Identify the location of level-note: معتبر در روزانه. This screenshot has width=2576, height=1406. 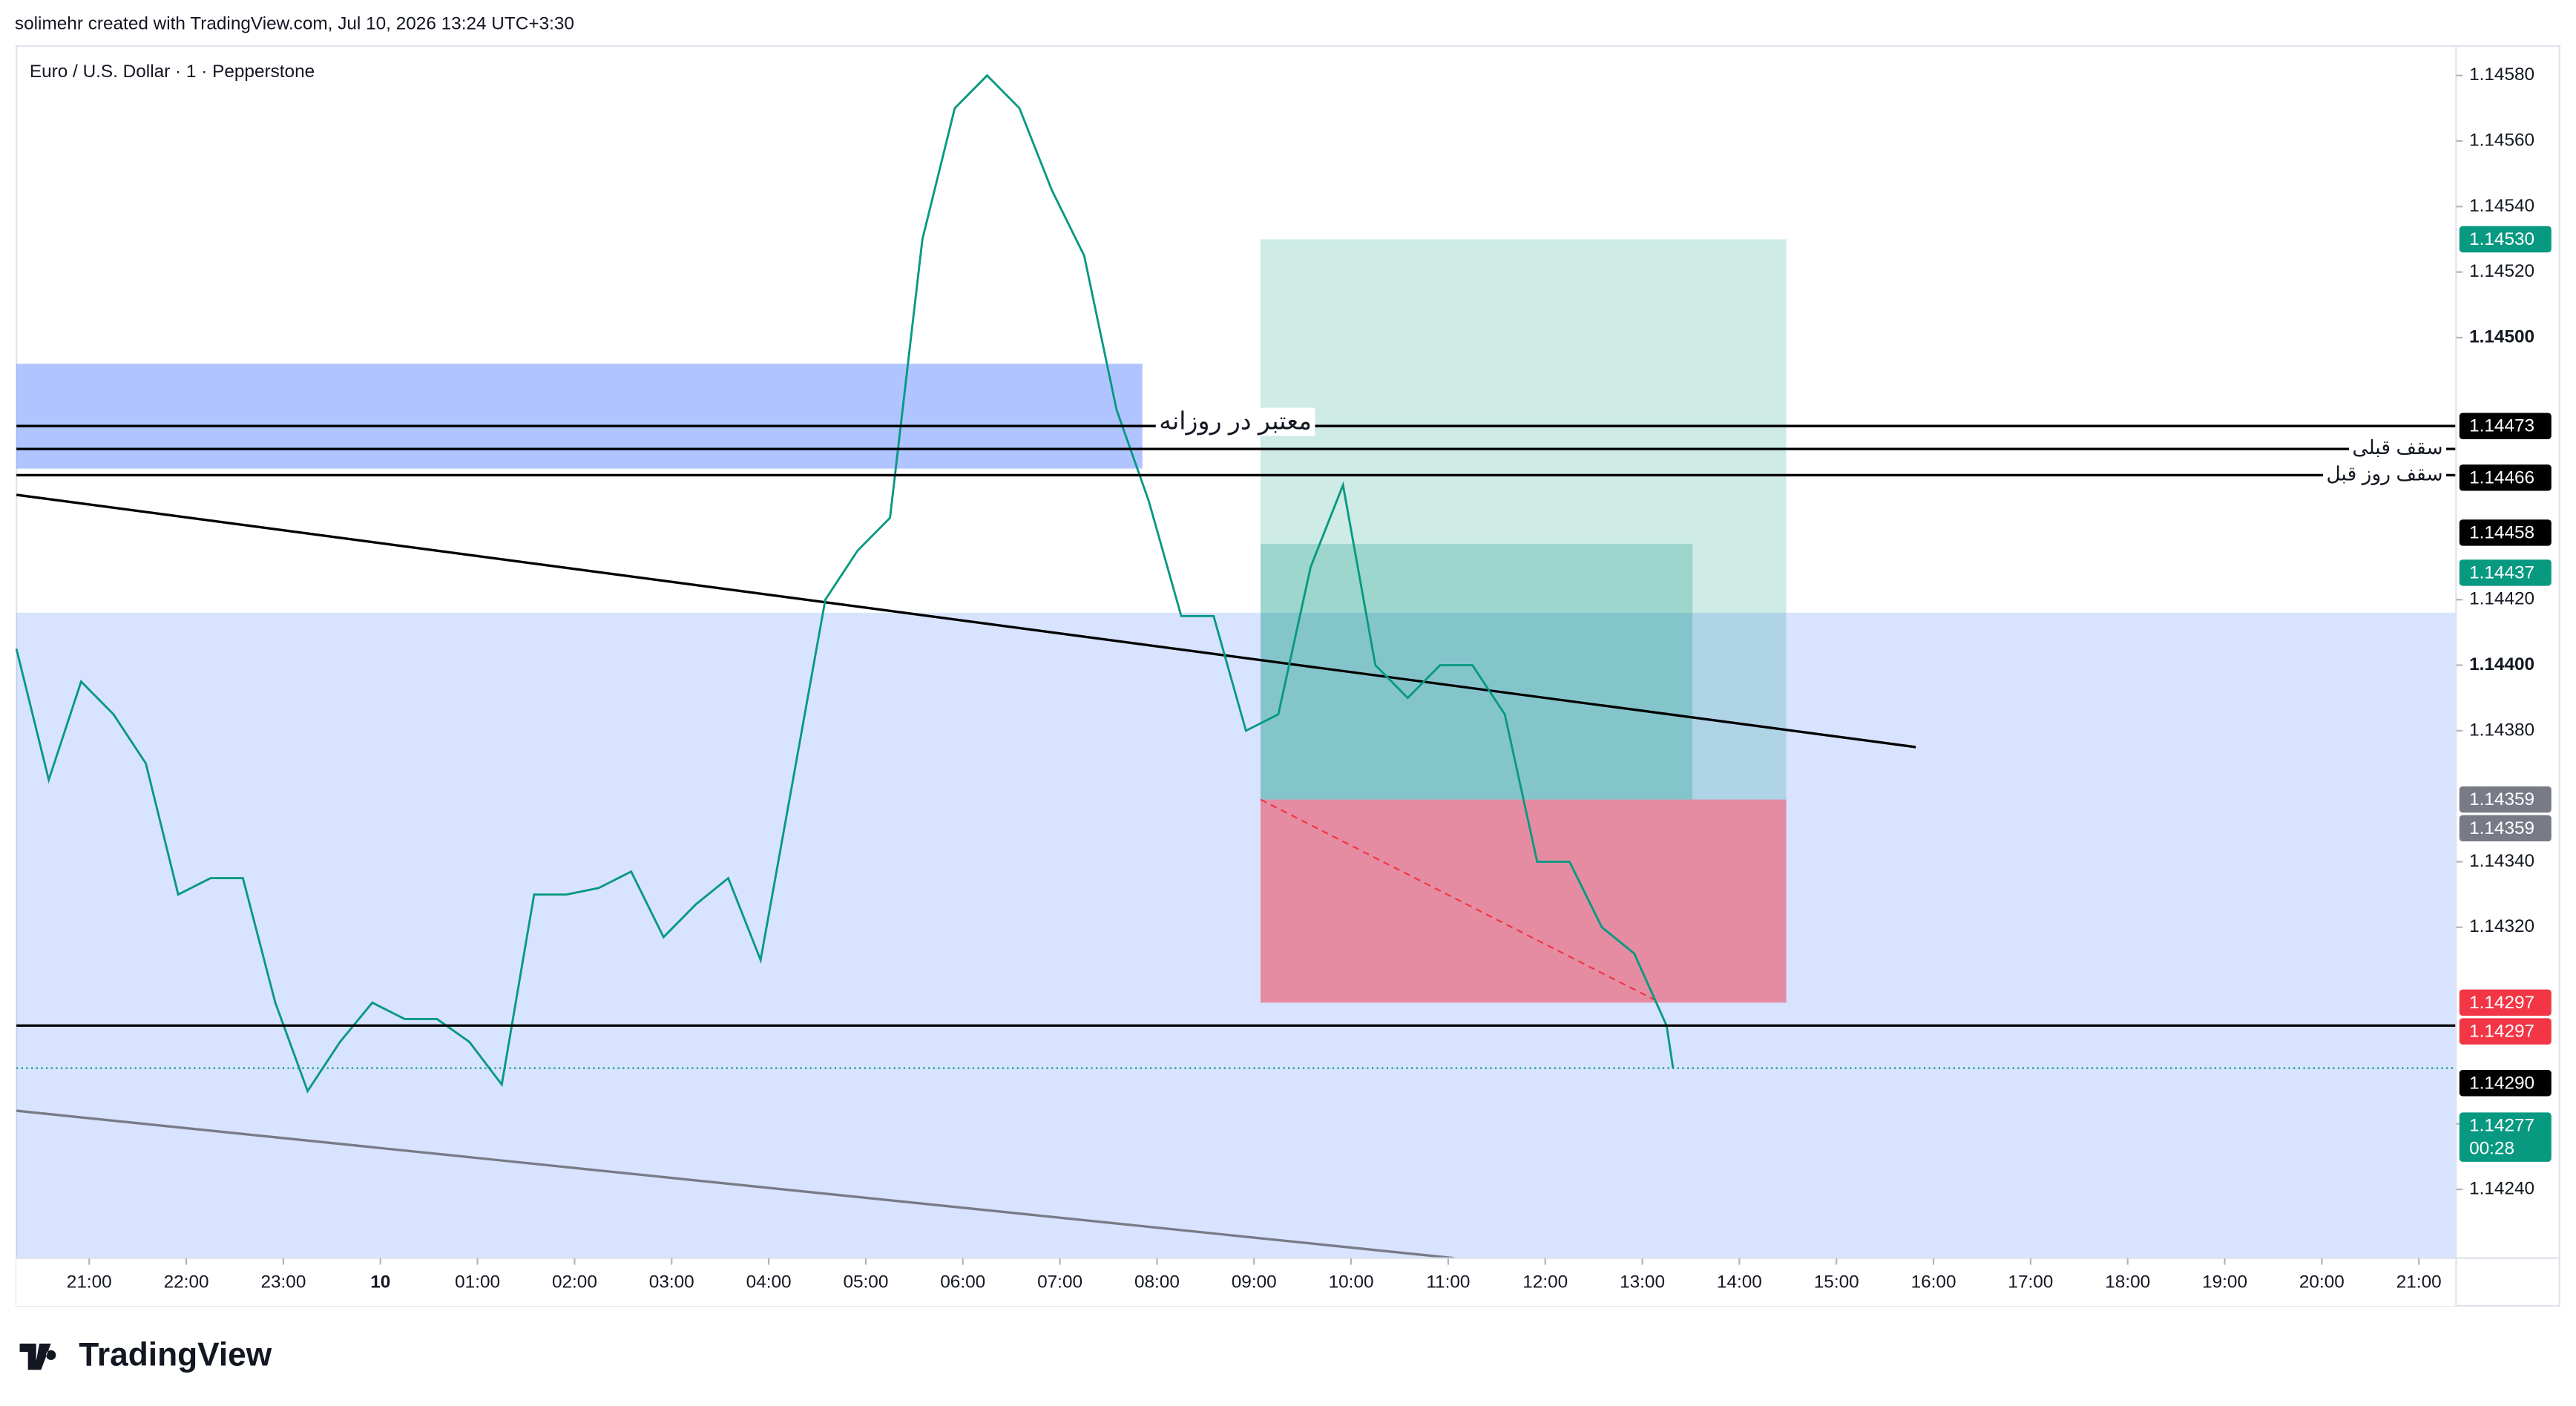
(1235, 422).